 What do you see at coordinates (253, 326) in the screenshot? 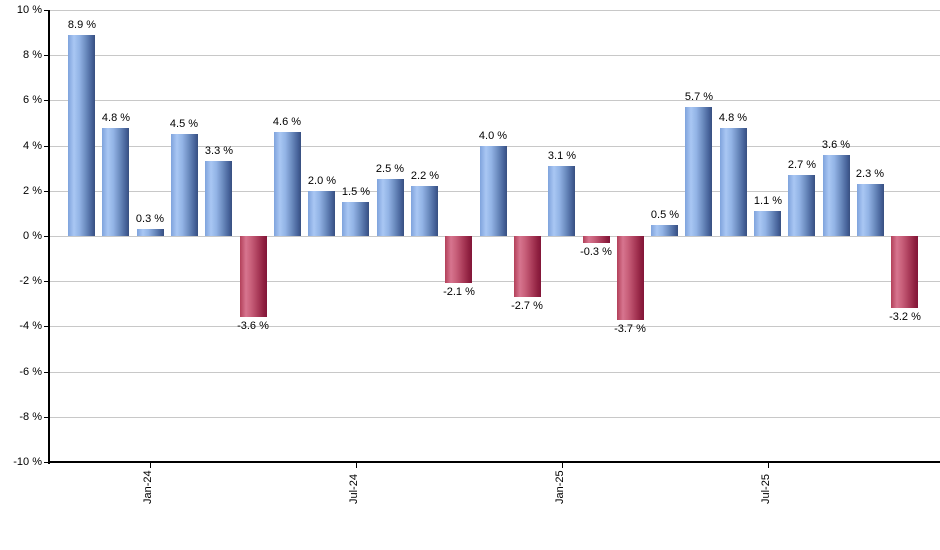
I see `bar-value-label: -3.6 %` at bounding box center [253, 326].